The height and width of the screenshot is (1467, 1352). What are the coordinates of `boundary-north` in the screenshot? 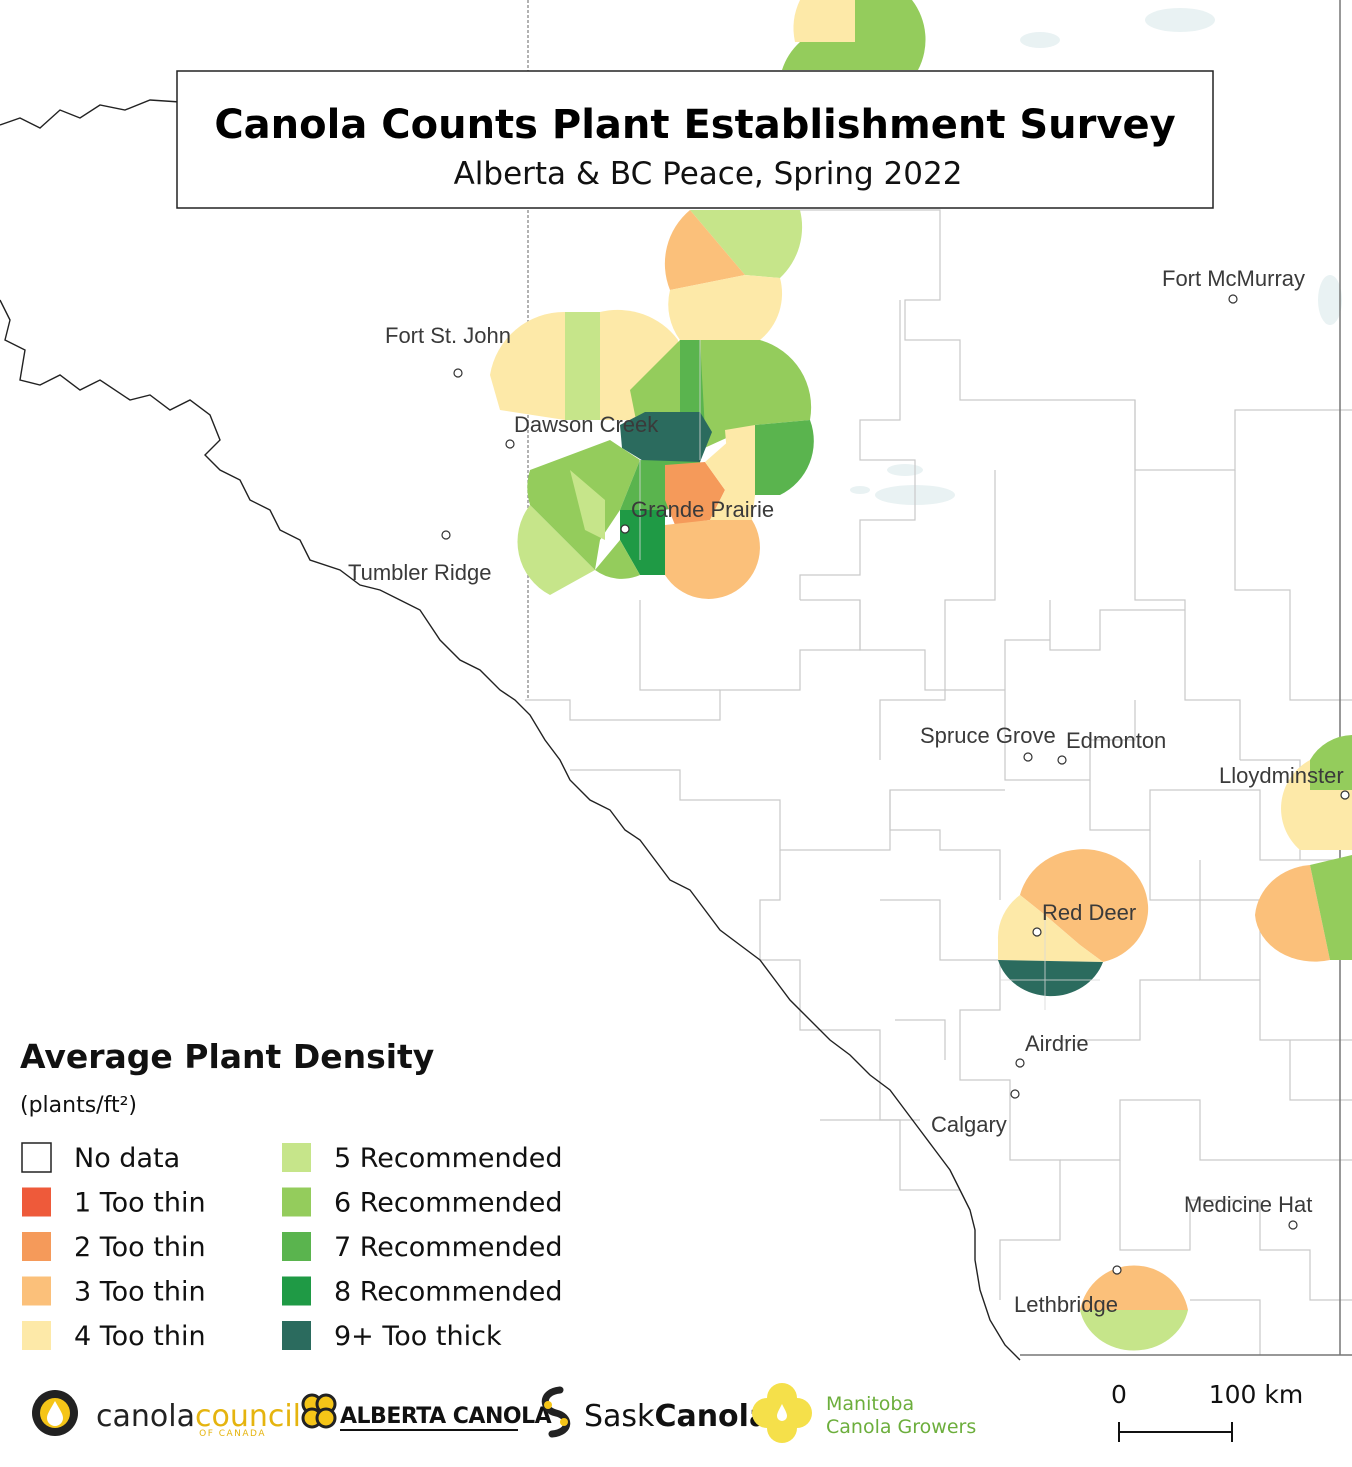 It's located at (98, 114).